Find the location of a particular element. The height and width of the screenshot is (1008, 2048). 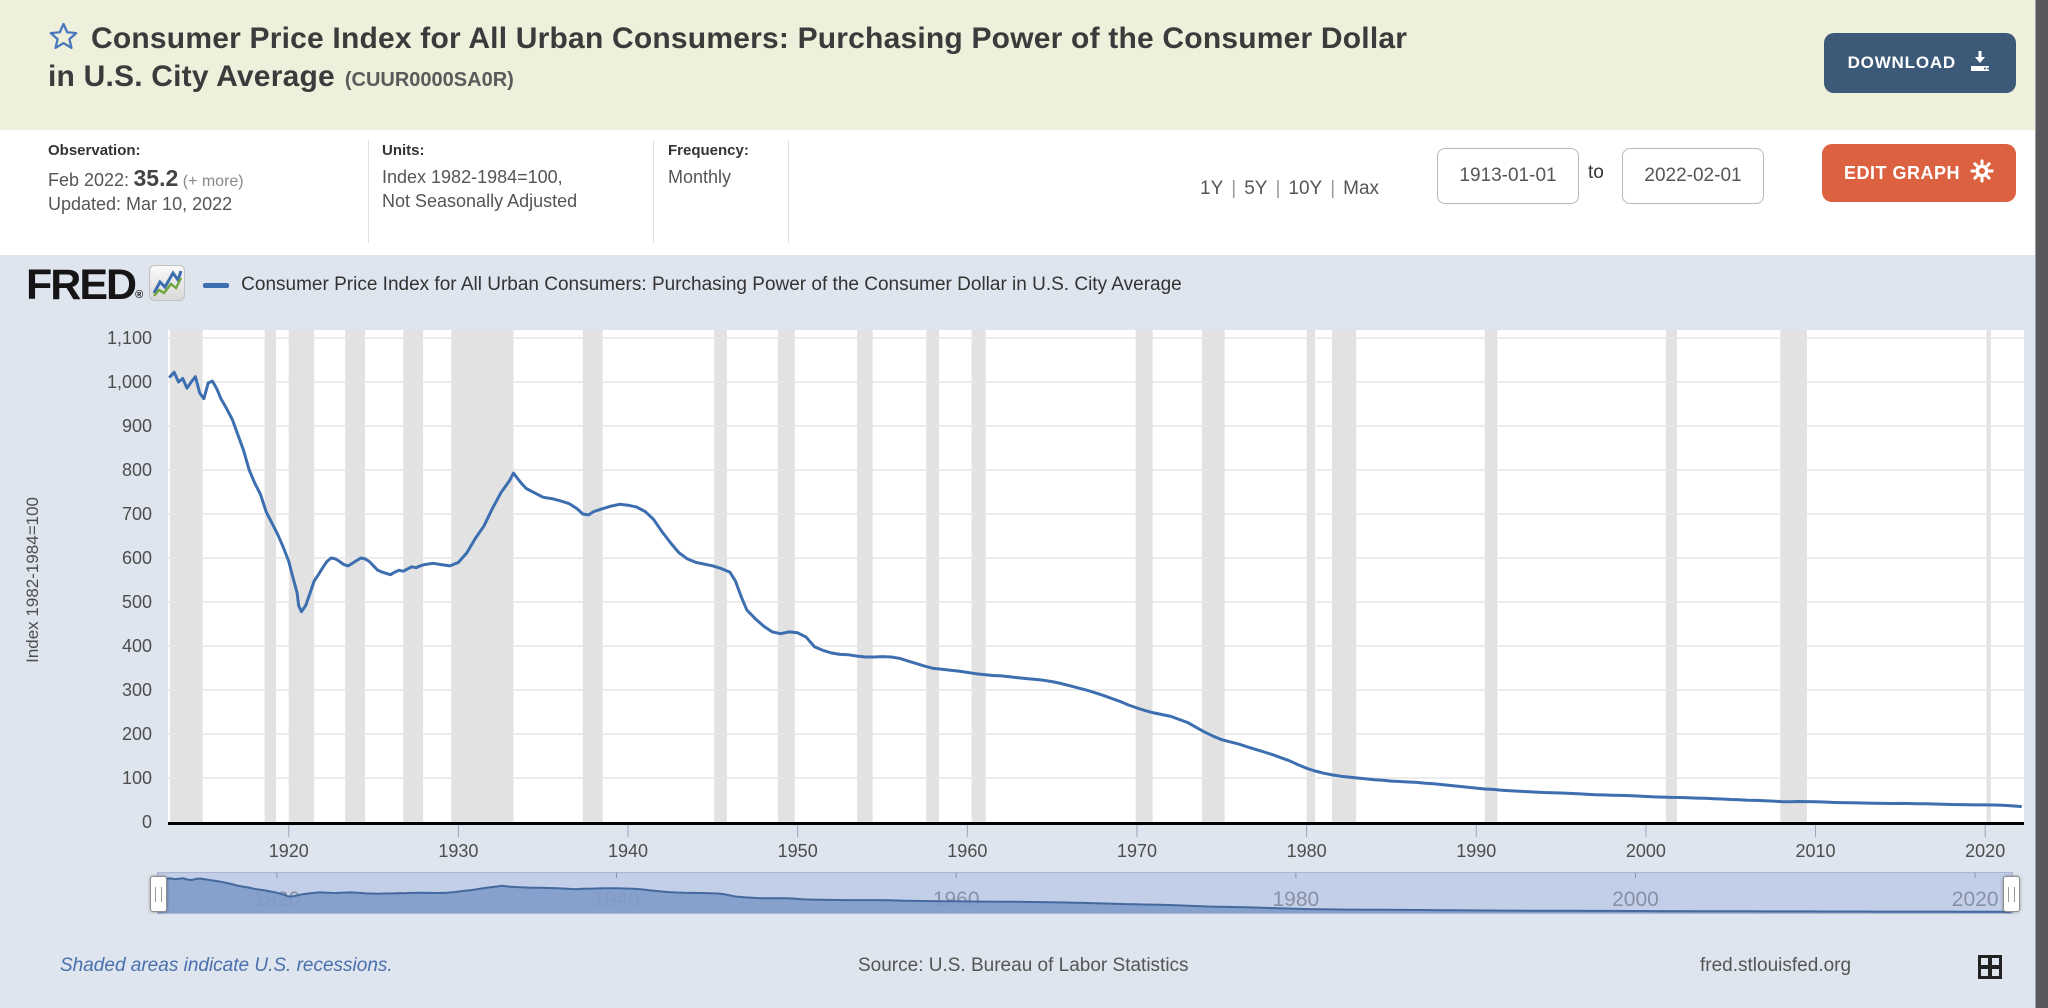

svg-text: 1,000 is located at coordinates (129, 382).